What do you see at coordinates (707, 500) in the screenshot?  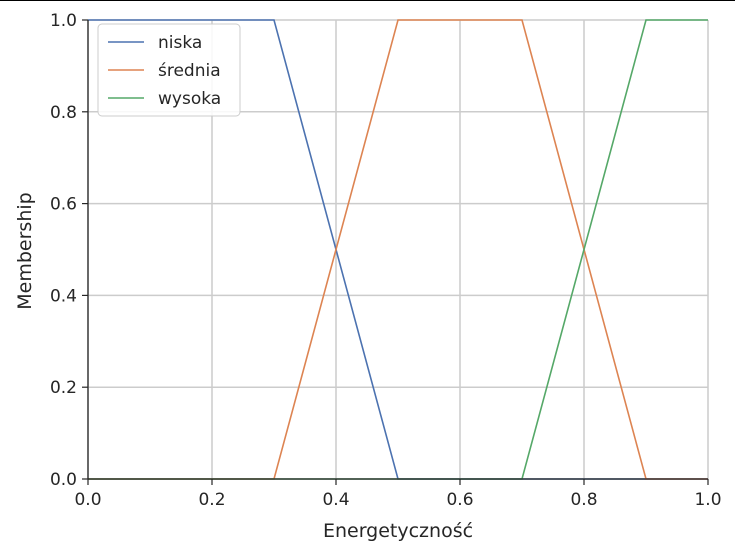 I see `x-tick-label: 1.0` at bounding box center [707, 500].